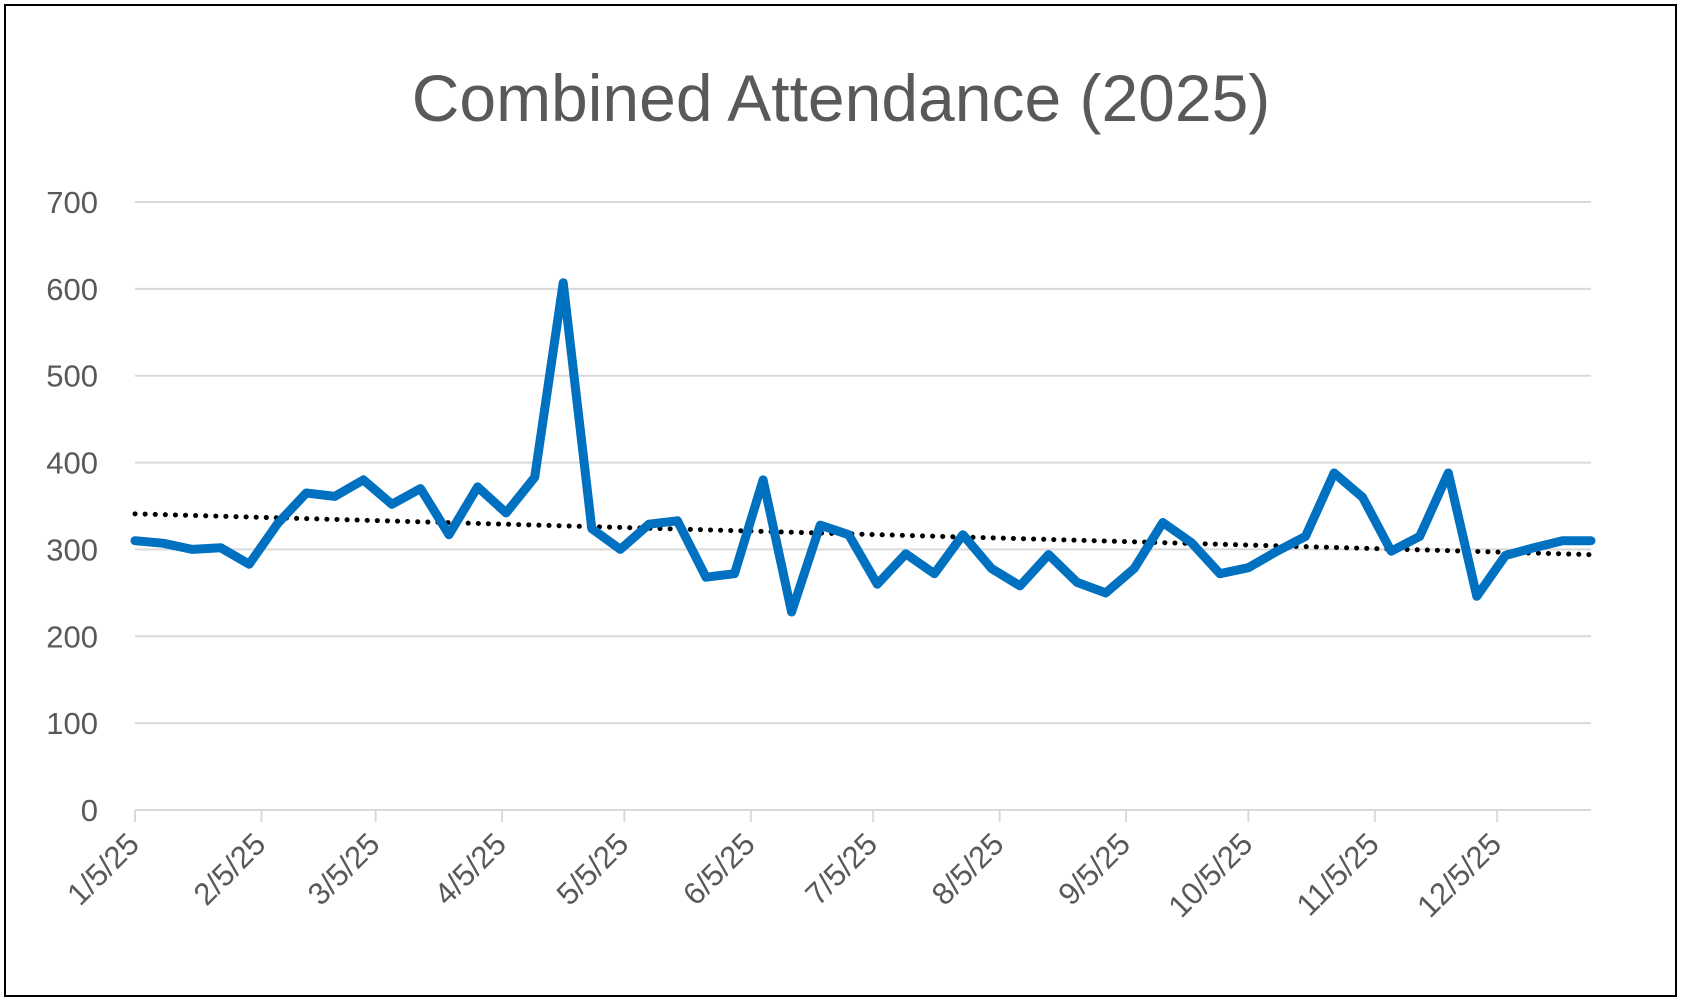  I want to click on x-tick-label: 2/5/25, so click(230, 869).